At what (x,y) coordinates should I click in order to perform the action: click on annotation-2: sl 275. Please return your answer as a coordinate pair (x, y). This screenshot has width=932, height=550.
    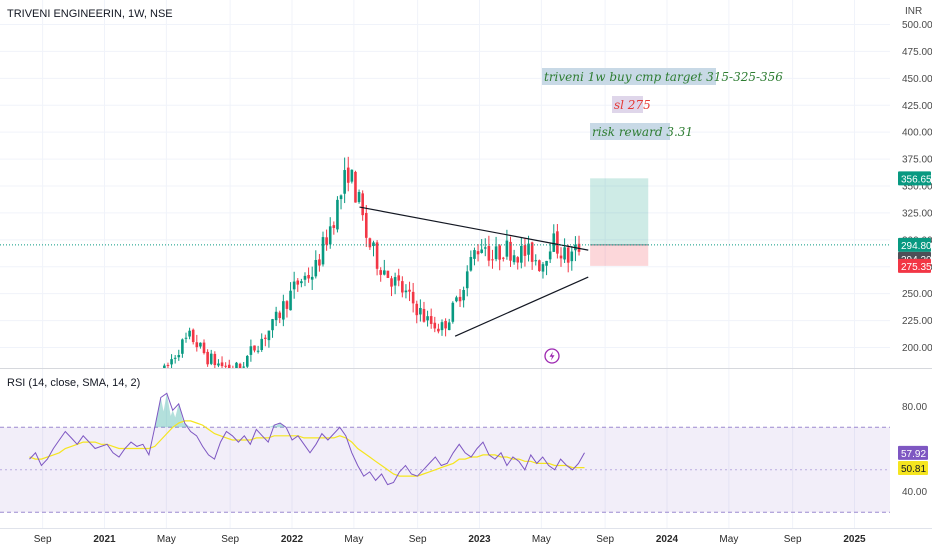
    Looking at the image, I should click on (632, 105).